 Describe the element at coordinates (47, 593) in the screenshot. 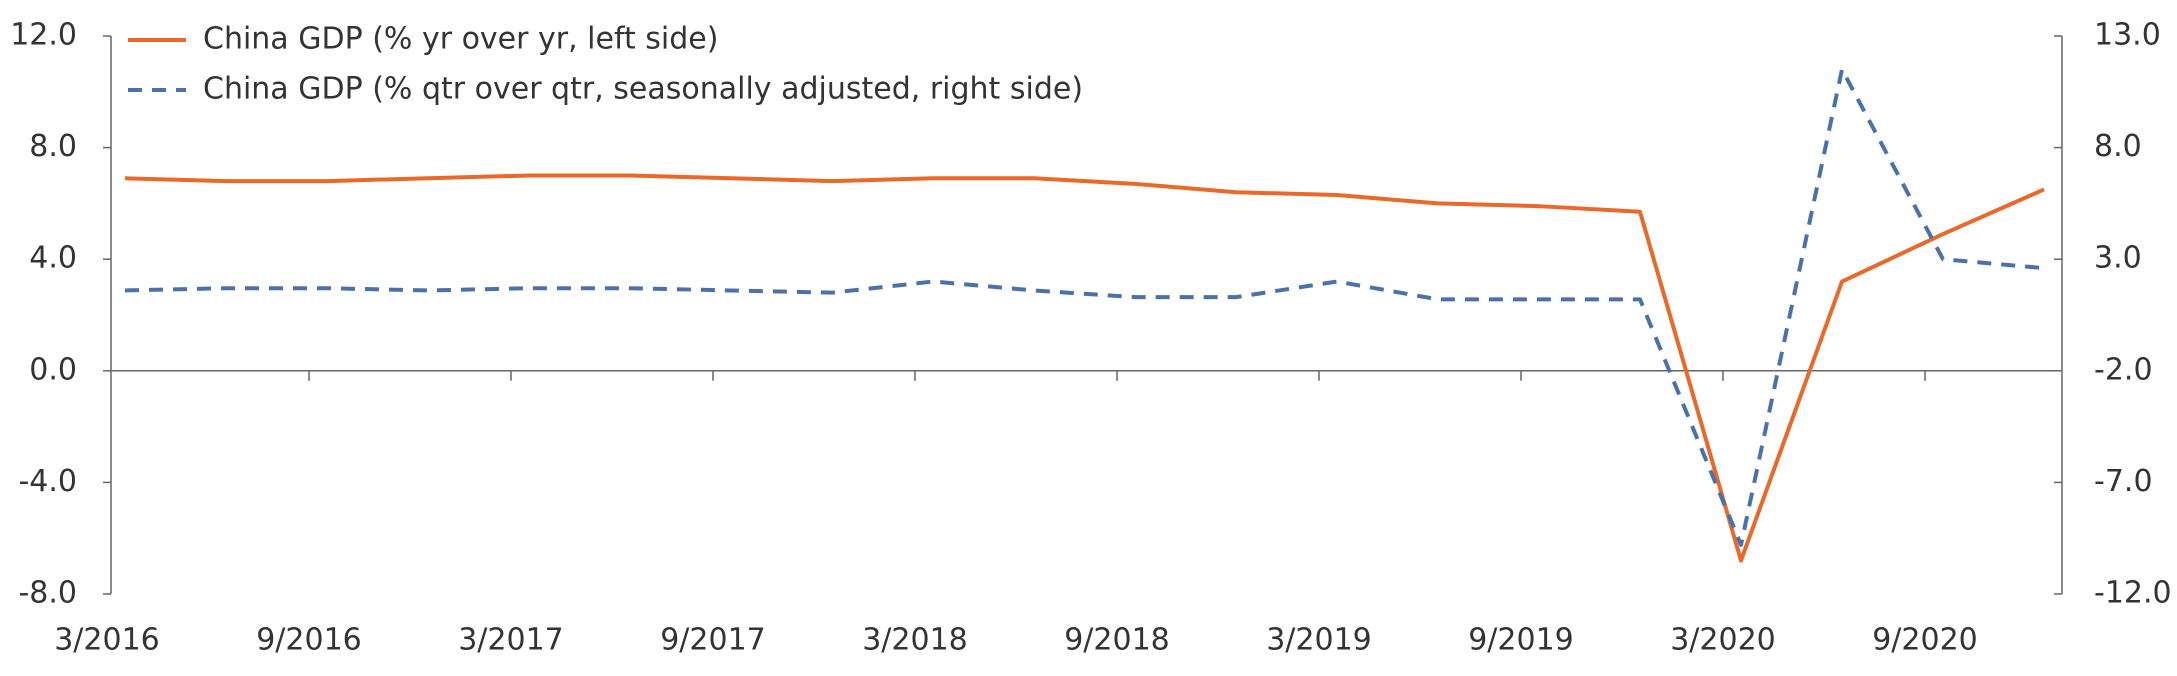

I see `y-tick-label: -8.0` at that location.